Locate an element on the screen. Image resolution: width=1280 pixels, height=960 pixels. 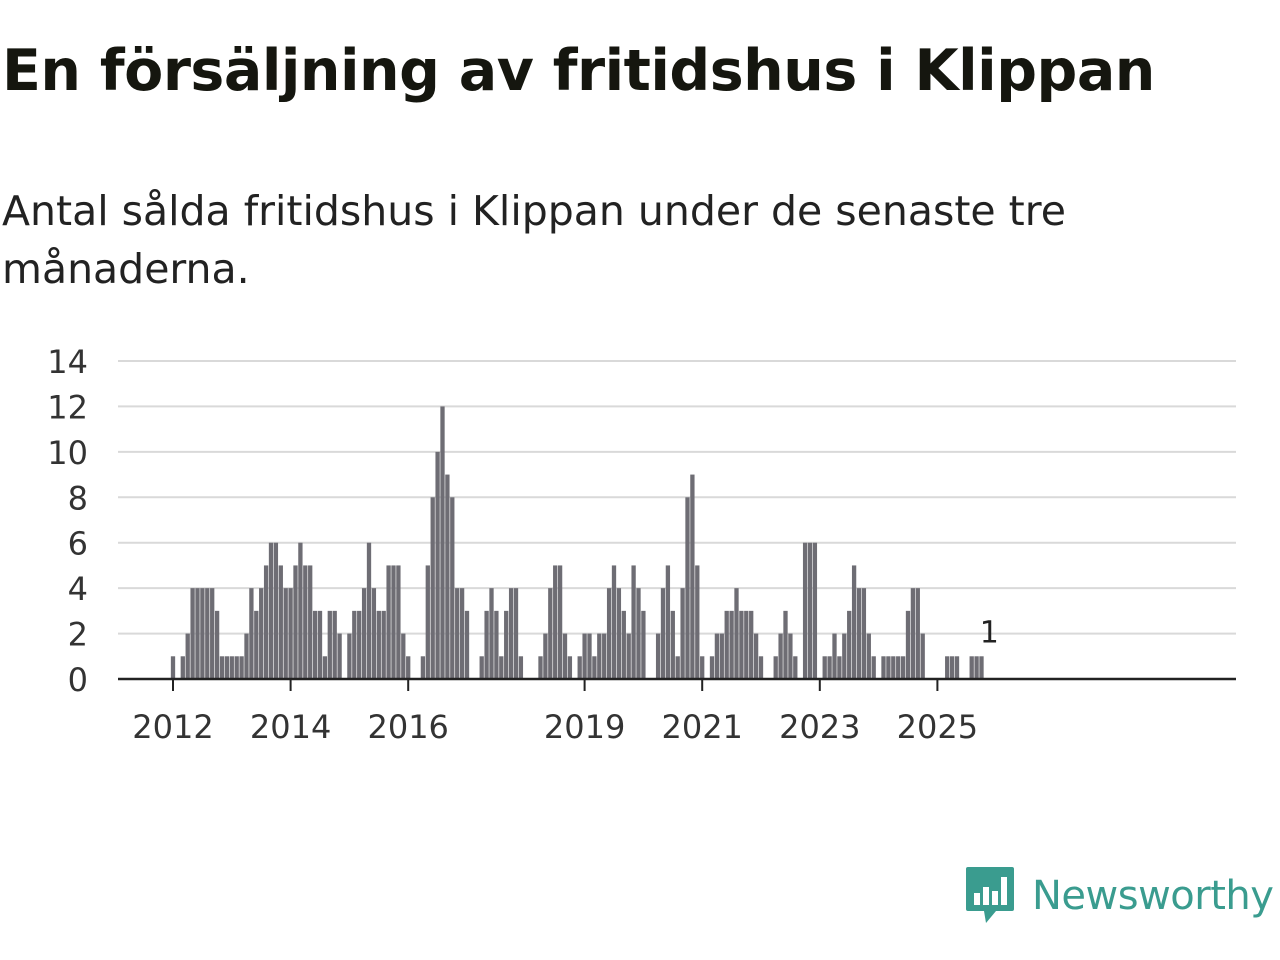
y-tick-label: 6 is located at coordinates (78, 544).